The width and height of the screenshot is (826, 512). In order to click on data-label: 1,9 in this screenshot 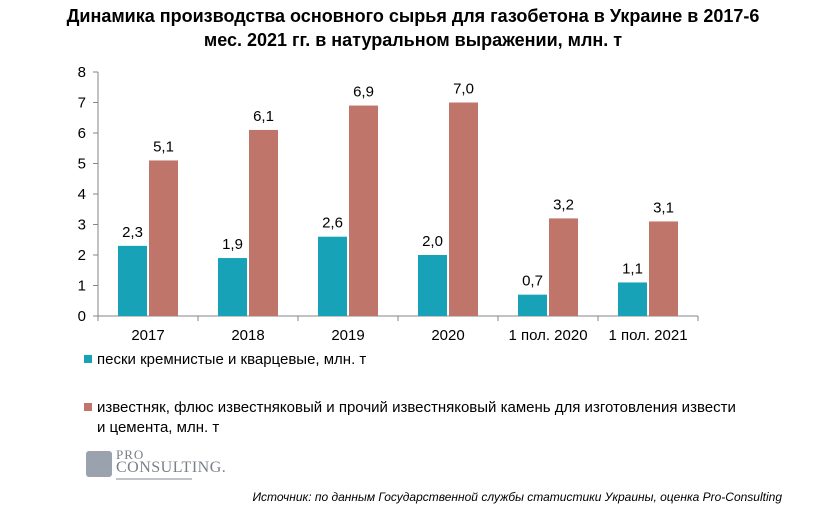, I will do `click(232, 244)`.